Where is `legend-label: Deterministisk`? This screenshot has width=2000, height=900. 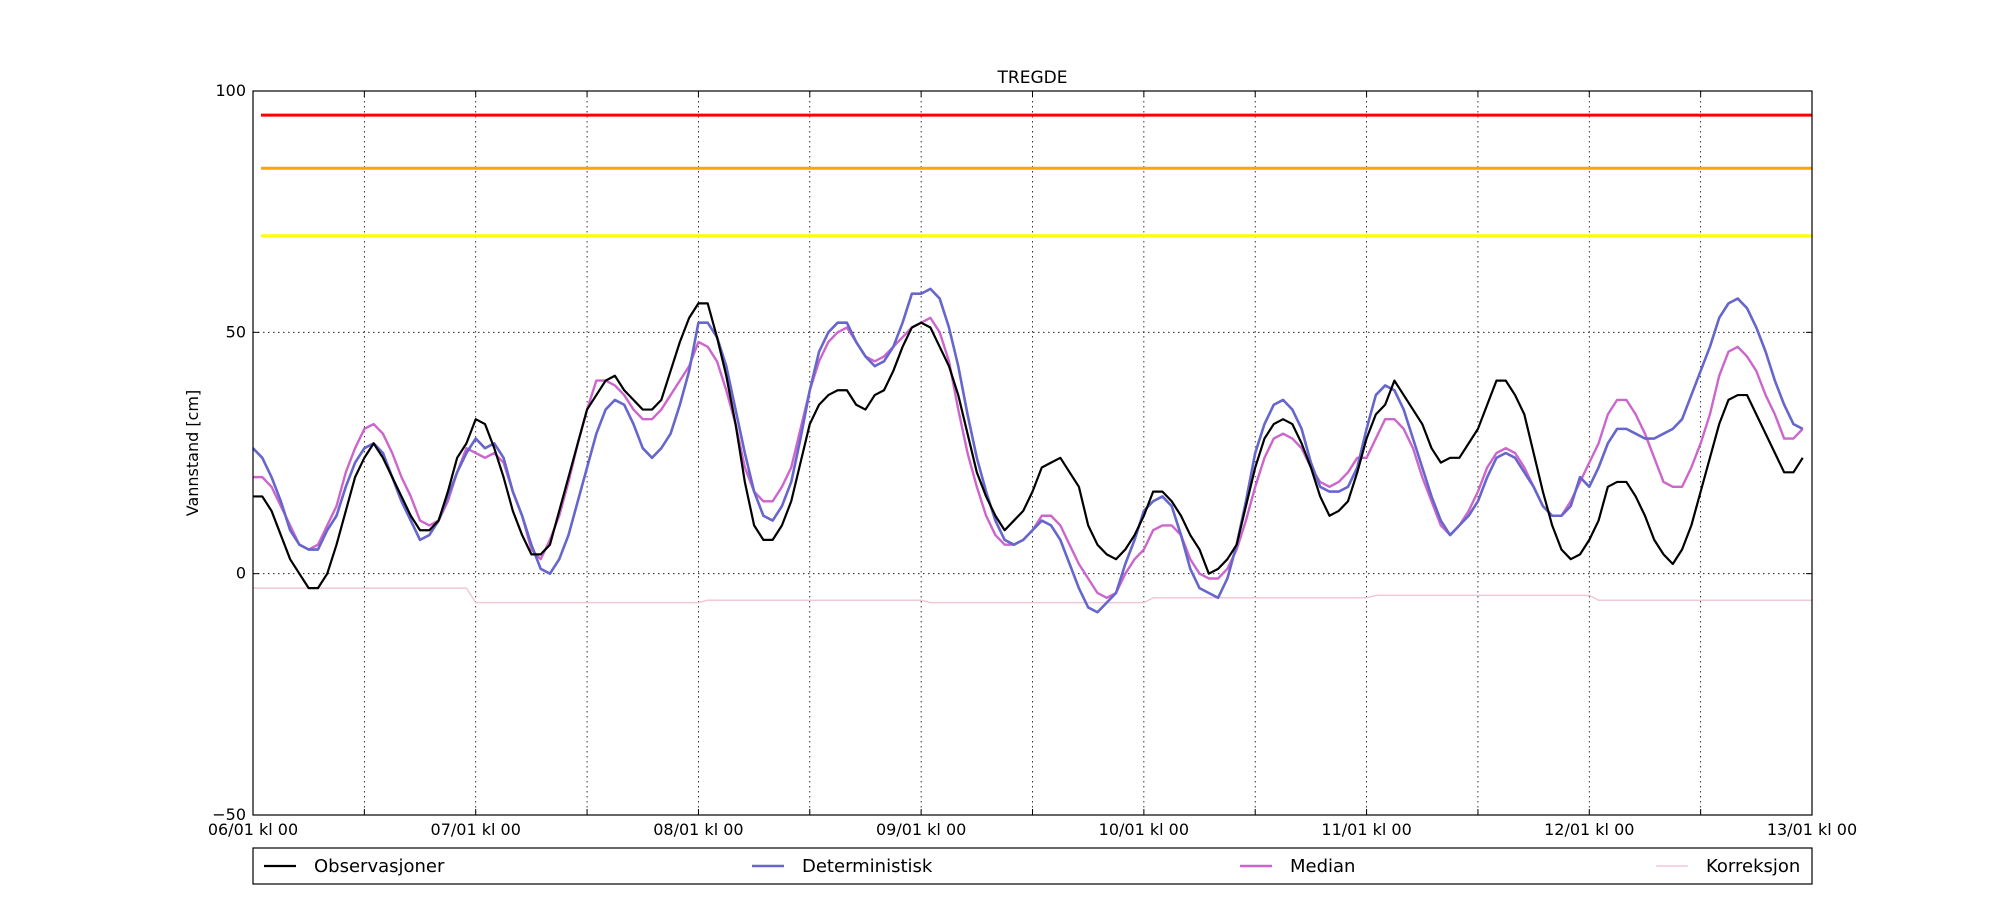
legend-label: Deterministisk is located at coordinates (867, 866).